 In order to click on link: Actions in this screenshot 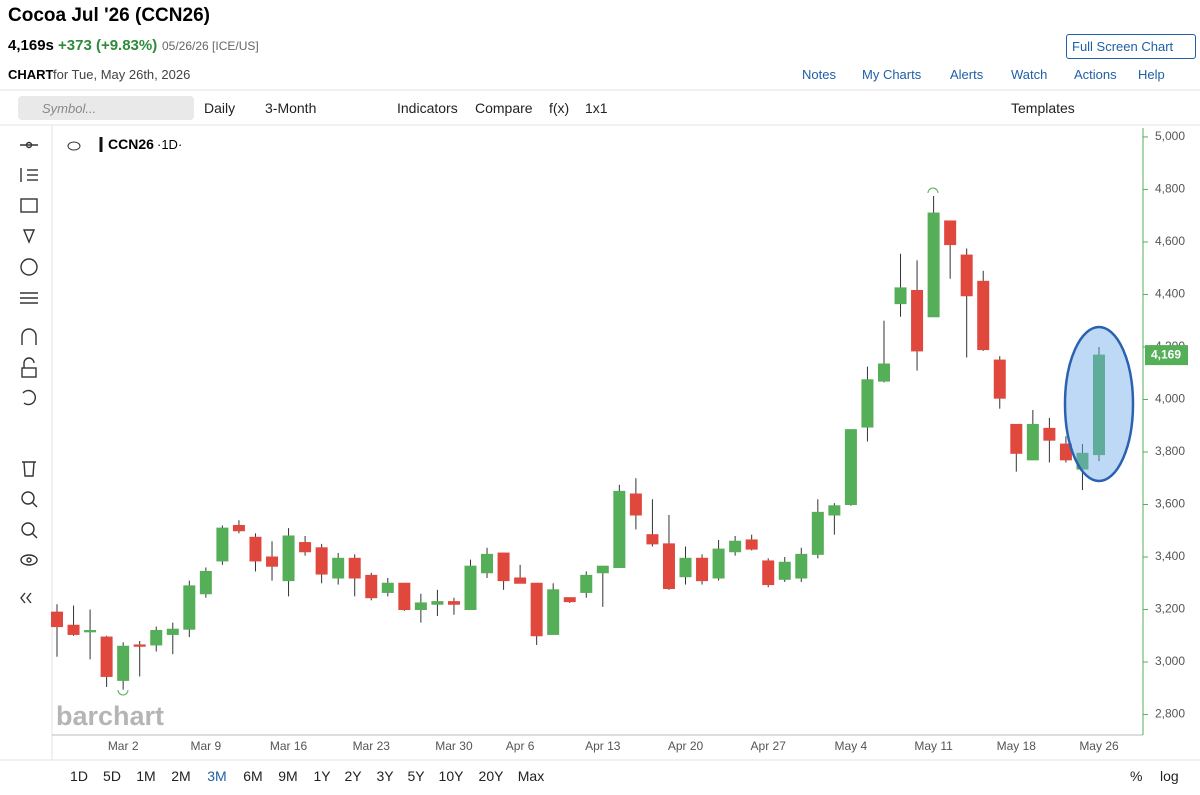, I will do `click(1095, 74)`.